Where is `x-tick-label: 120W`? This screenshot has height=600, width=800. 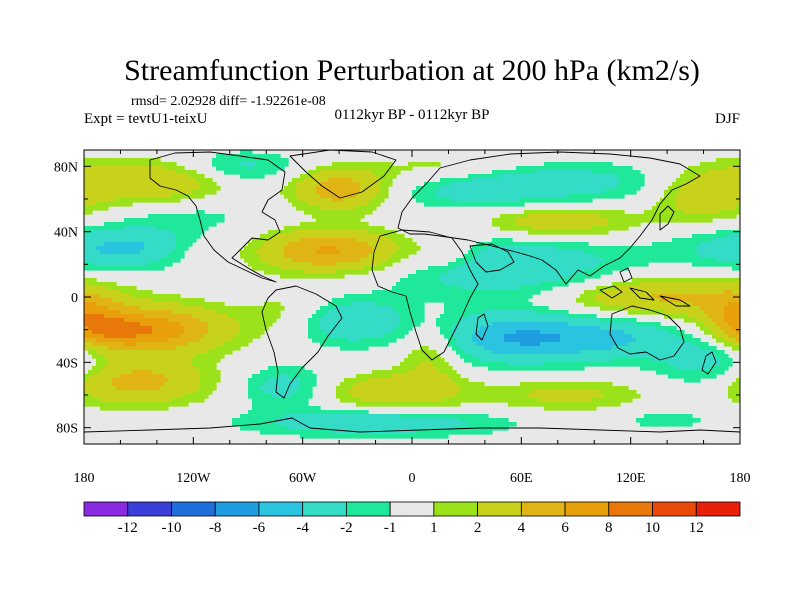
x-tick-label: 120W is located at coordinates (193, 478).